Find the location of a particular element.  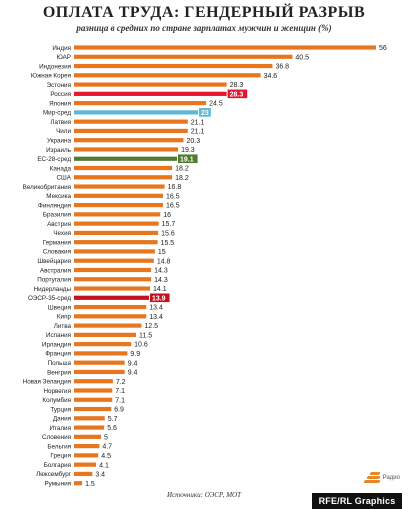

value-label: 24.5 is located at coordinates (216, 104).